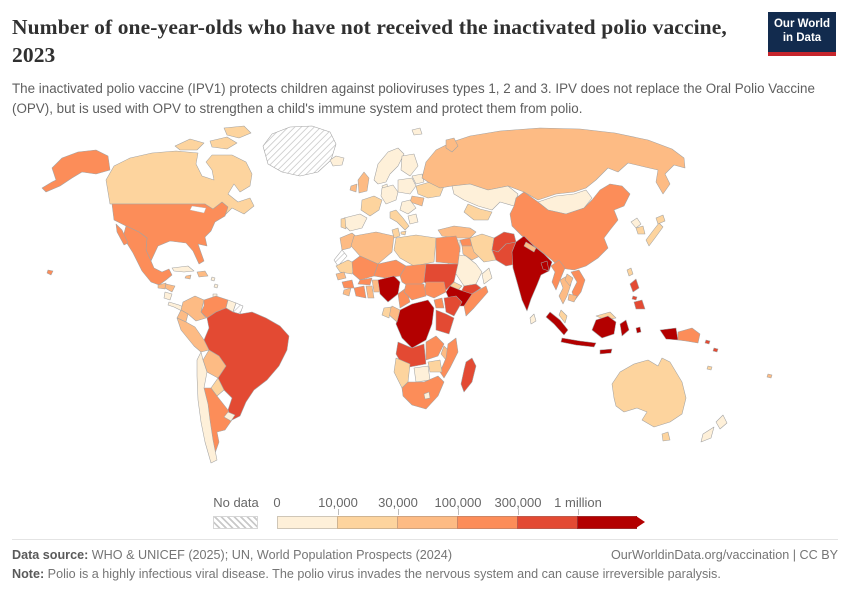  Describe the element at coordinates (193, 335) in the screenshot. I see `region-peru` at that location.